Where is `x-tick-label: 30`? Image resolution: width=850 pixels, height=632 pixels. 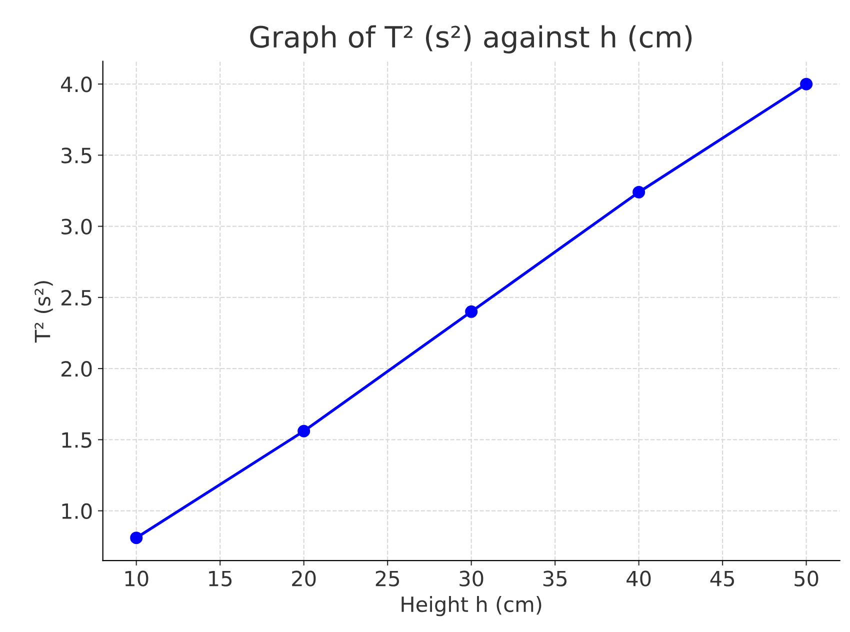 x-tick-label: 30 is located at coordinates (472, 578).